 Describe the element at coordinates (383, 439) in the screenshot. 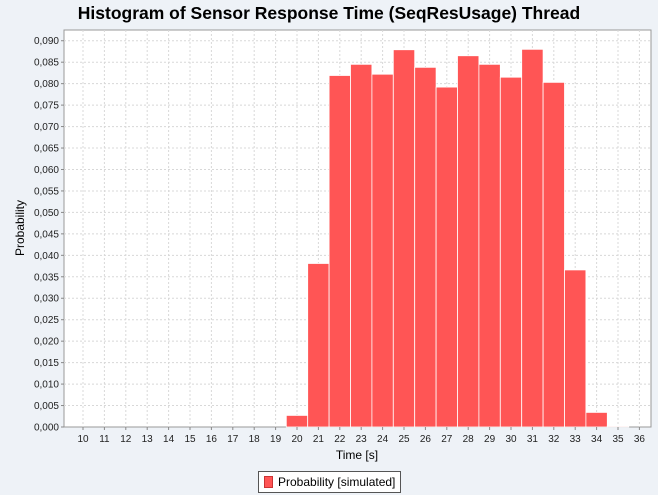

I see `x-tick-label: 24` at that location.